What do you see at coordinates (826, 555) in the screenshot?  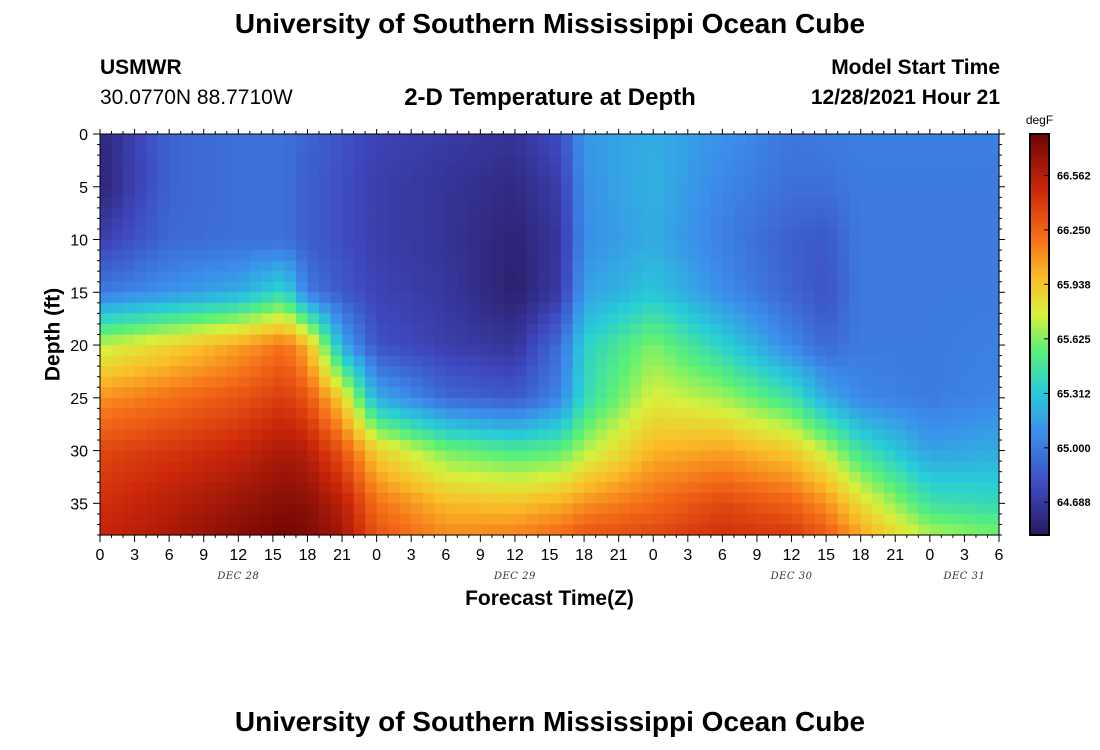 I see `x-tick-label: 15` at bounding box center [826, 555].